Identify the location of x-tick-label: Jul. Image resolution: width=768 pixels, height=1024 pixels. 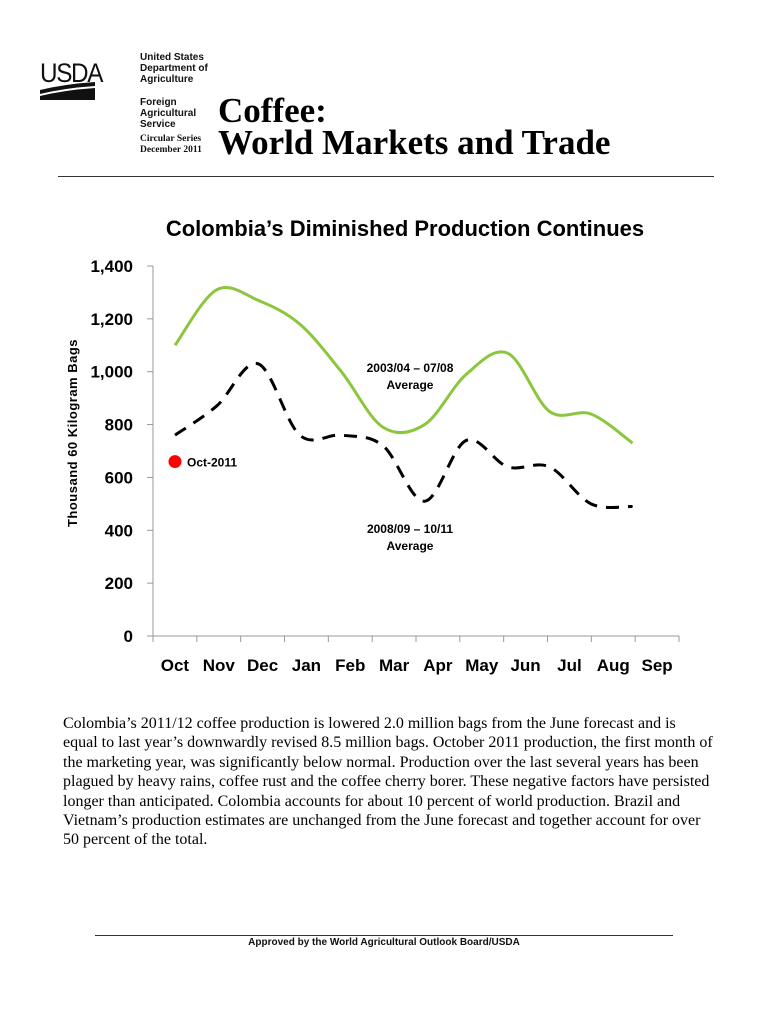
(569, 665).